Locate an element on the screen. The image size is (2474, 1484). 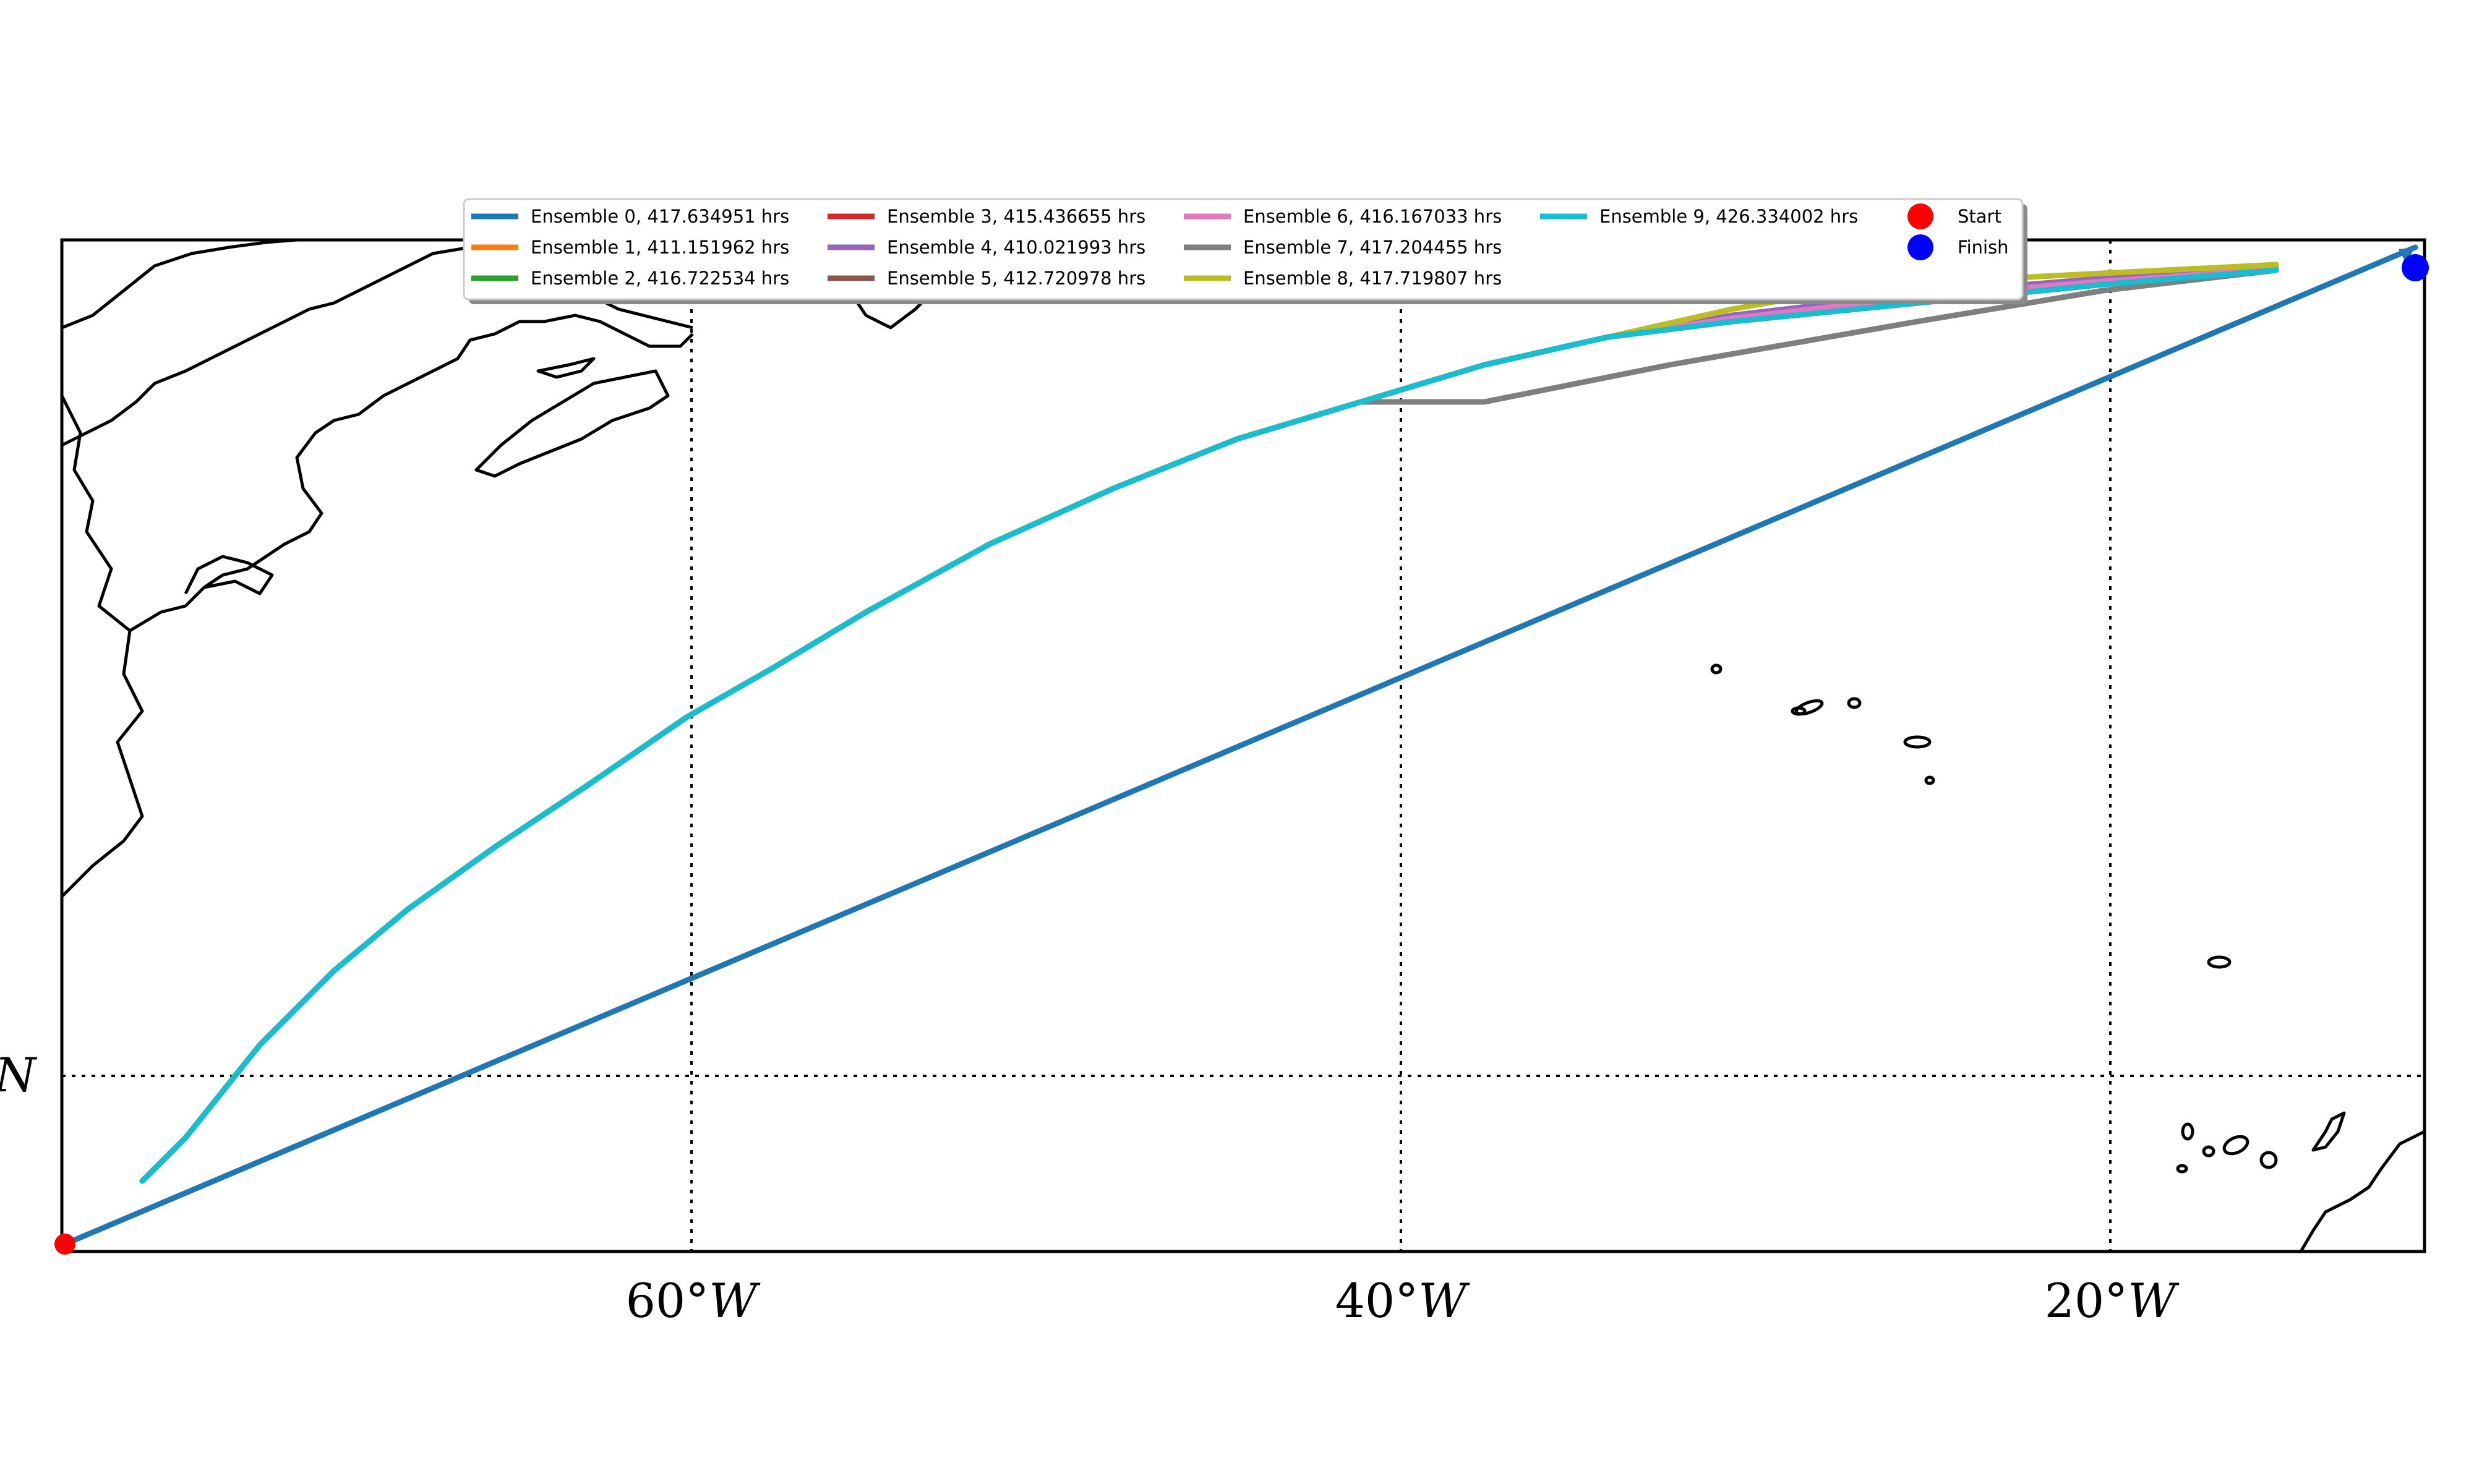
legend-label-ensemble-1: Ensemble 1, 411.151962 hrs is located at coordinates (660, 247).